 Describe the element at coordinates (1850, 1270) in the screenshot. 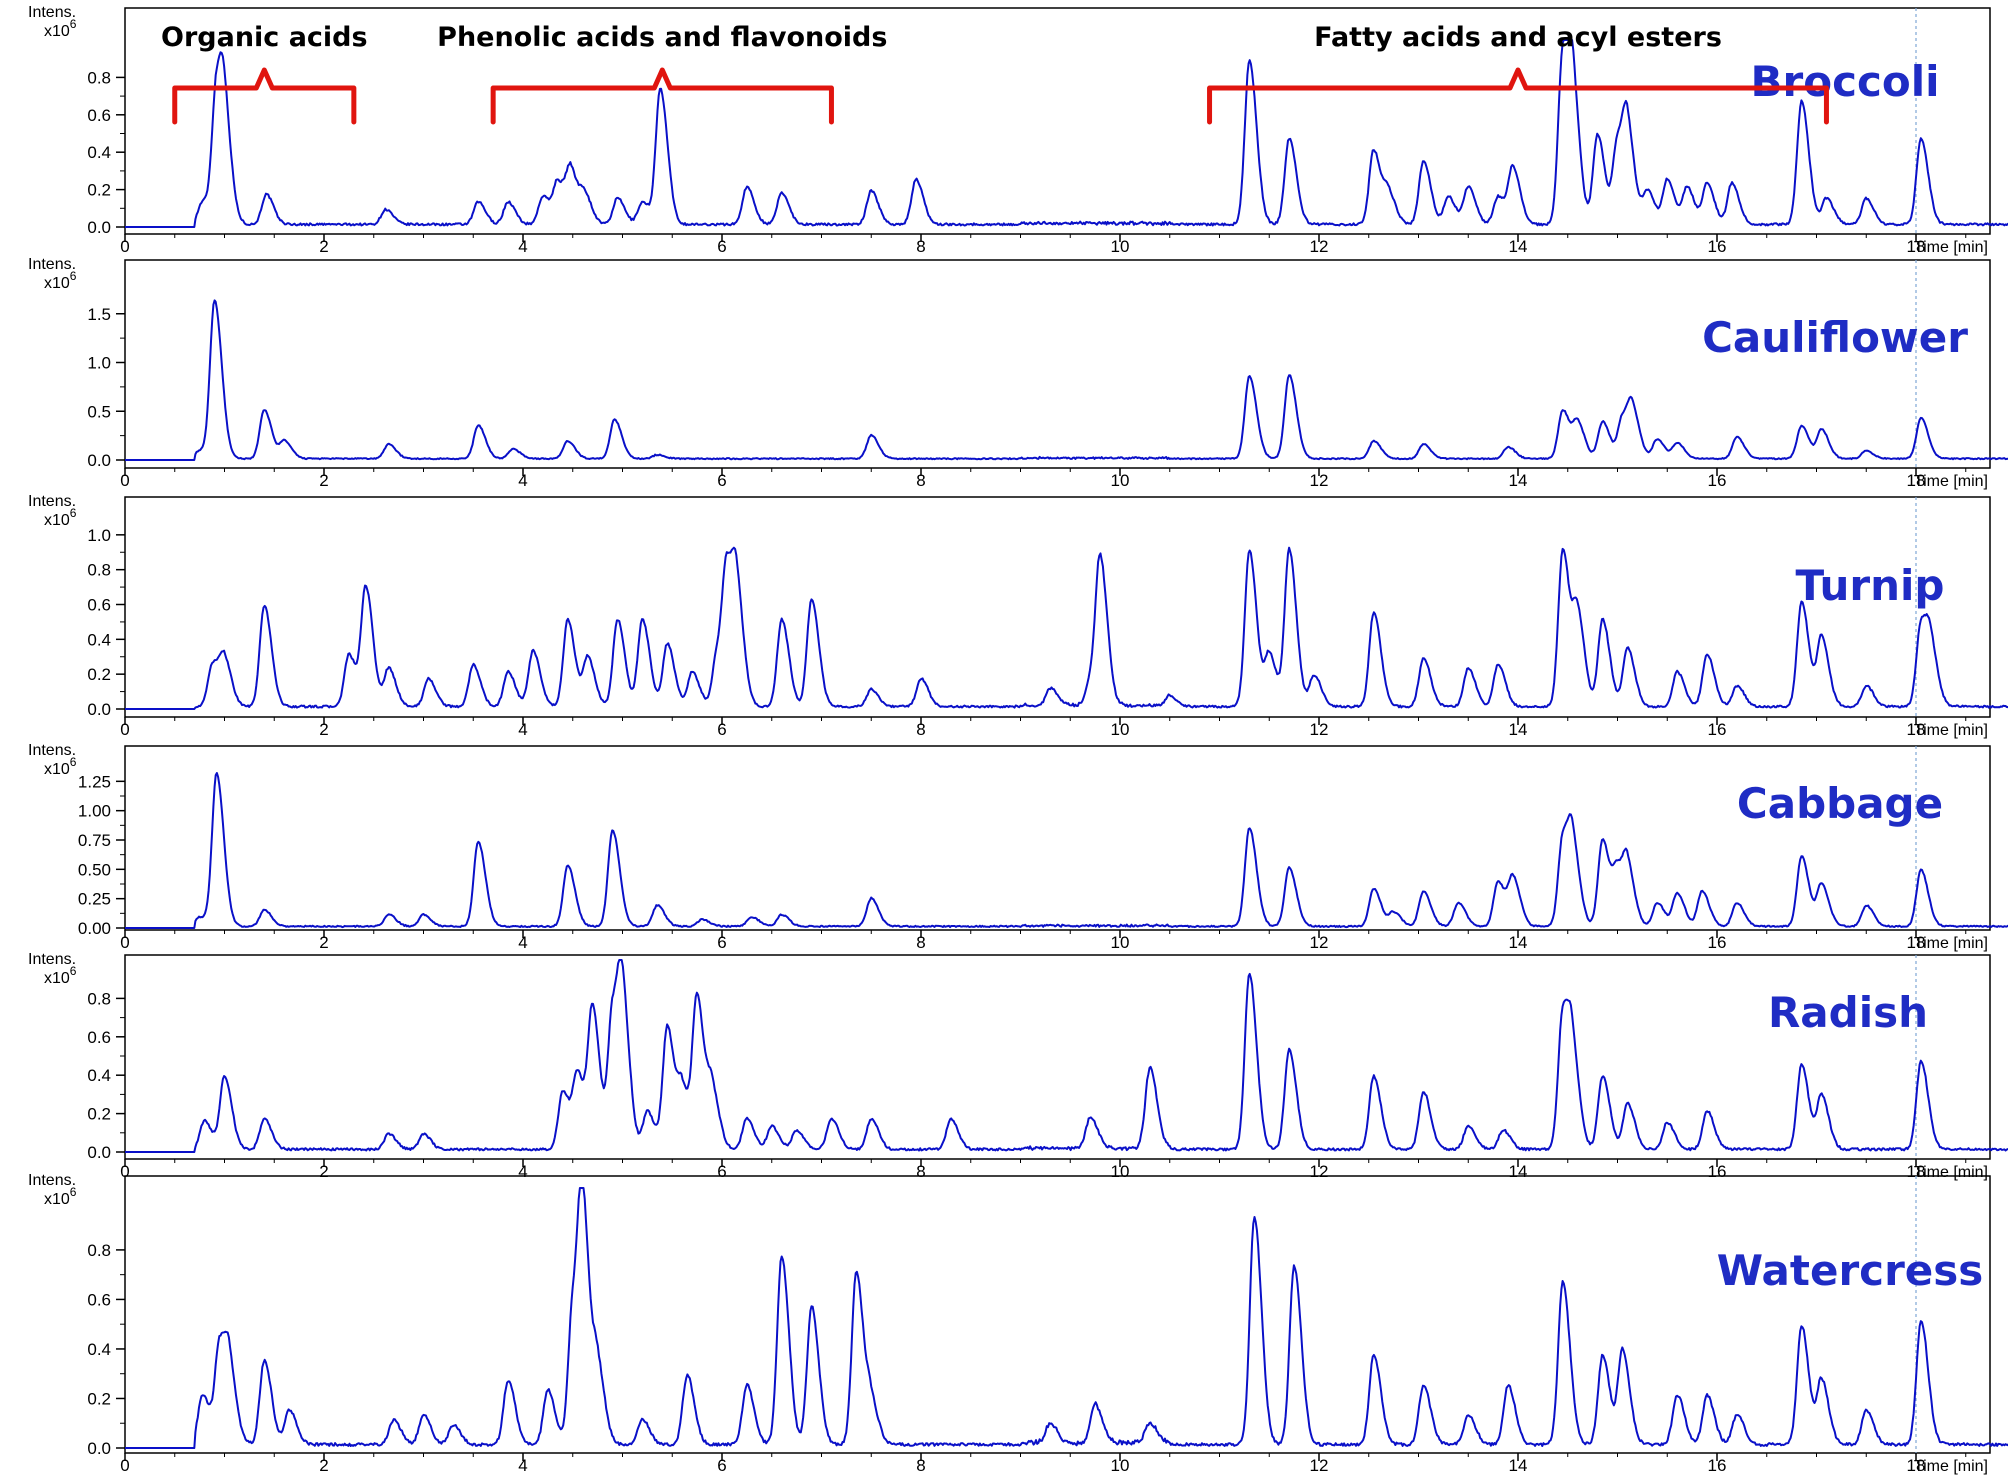

I see `sample-label: Watercress` at that location.